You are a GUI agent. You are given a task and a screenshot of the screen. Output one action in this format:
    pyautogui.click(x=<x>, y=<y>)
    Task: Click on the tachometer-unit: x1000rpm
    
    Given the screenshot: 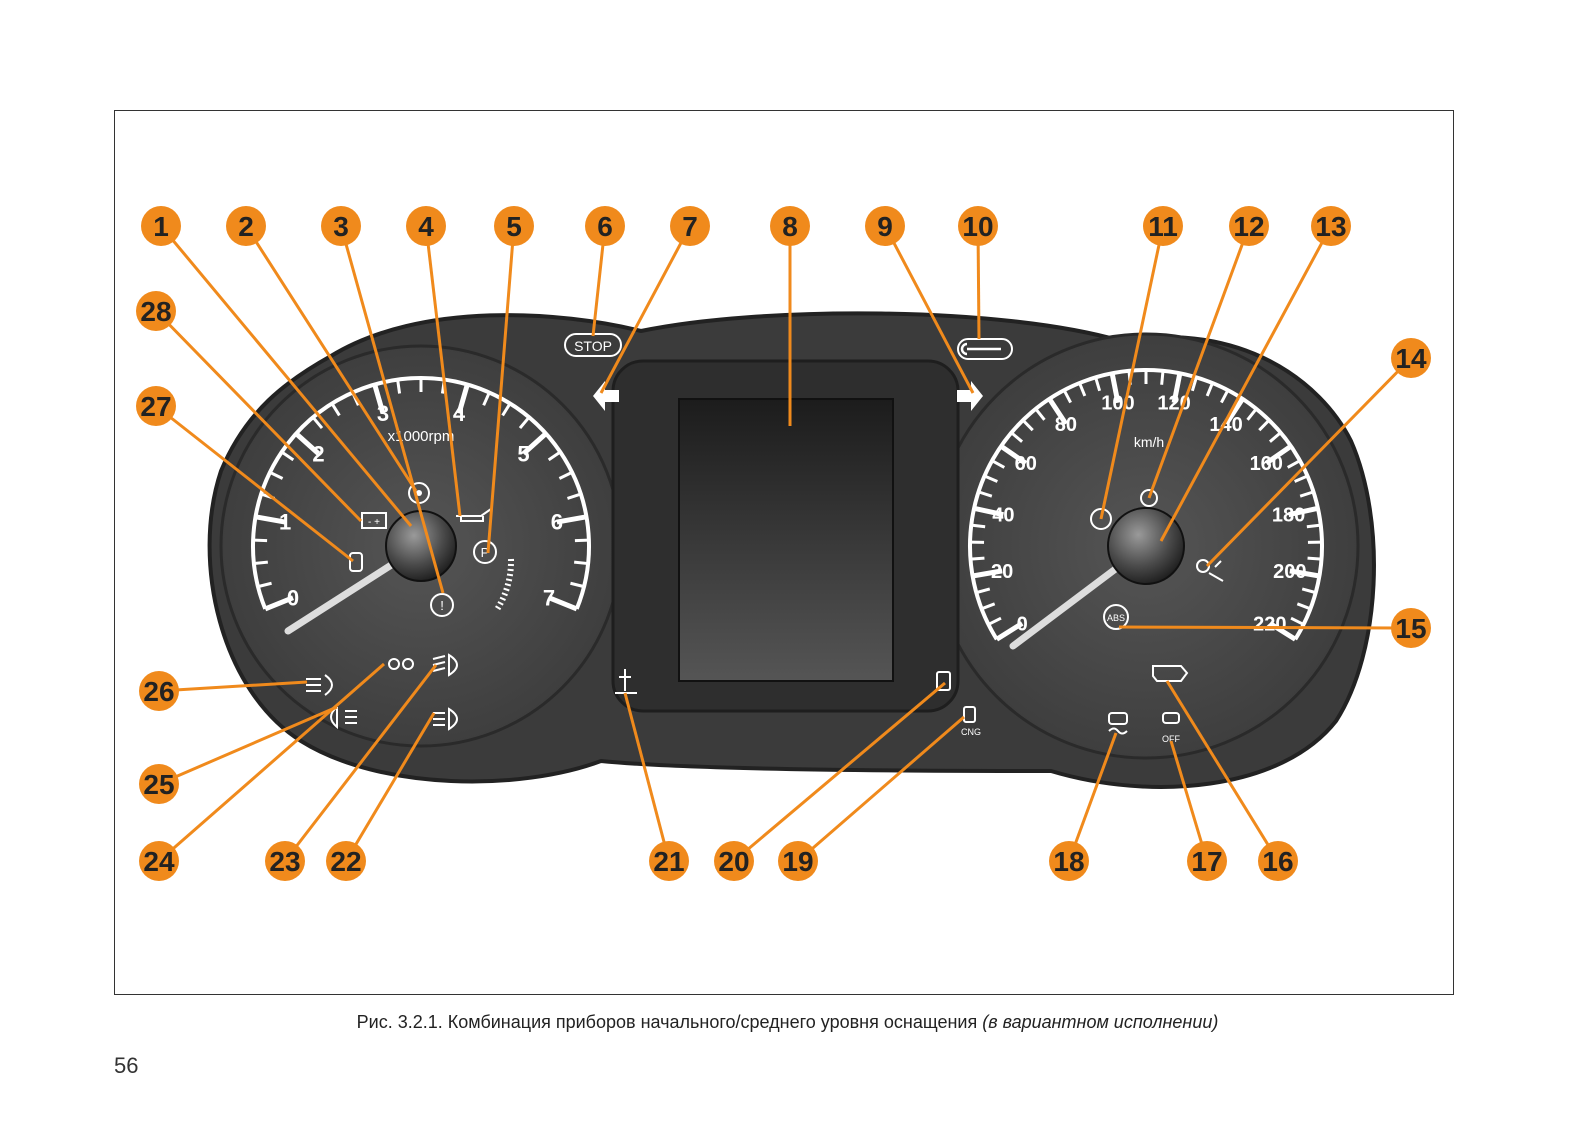 What is the action you would take?
    pyautogui.click(x=421, y=436)
    